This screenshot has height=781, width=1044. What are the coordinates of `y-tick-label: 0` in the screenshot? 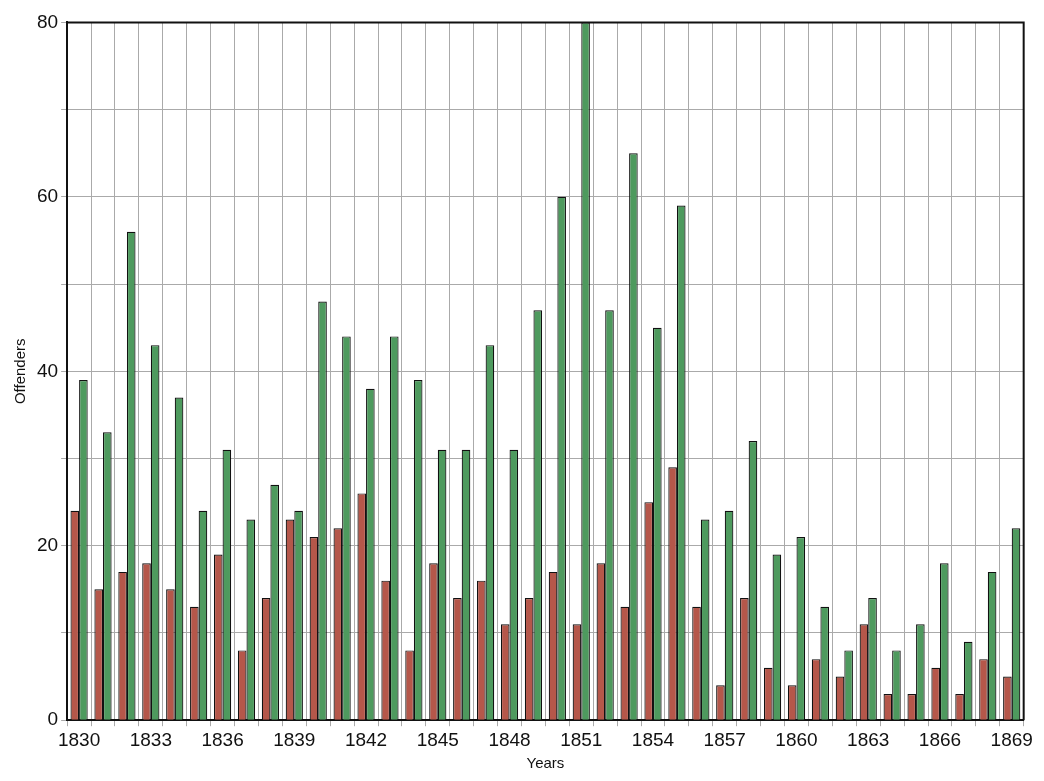 It's located at (53, 719).